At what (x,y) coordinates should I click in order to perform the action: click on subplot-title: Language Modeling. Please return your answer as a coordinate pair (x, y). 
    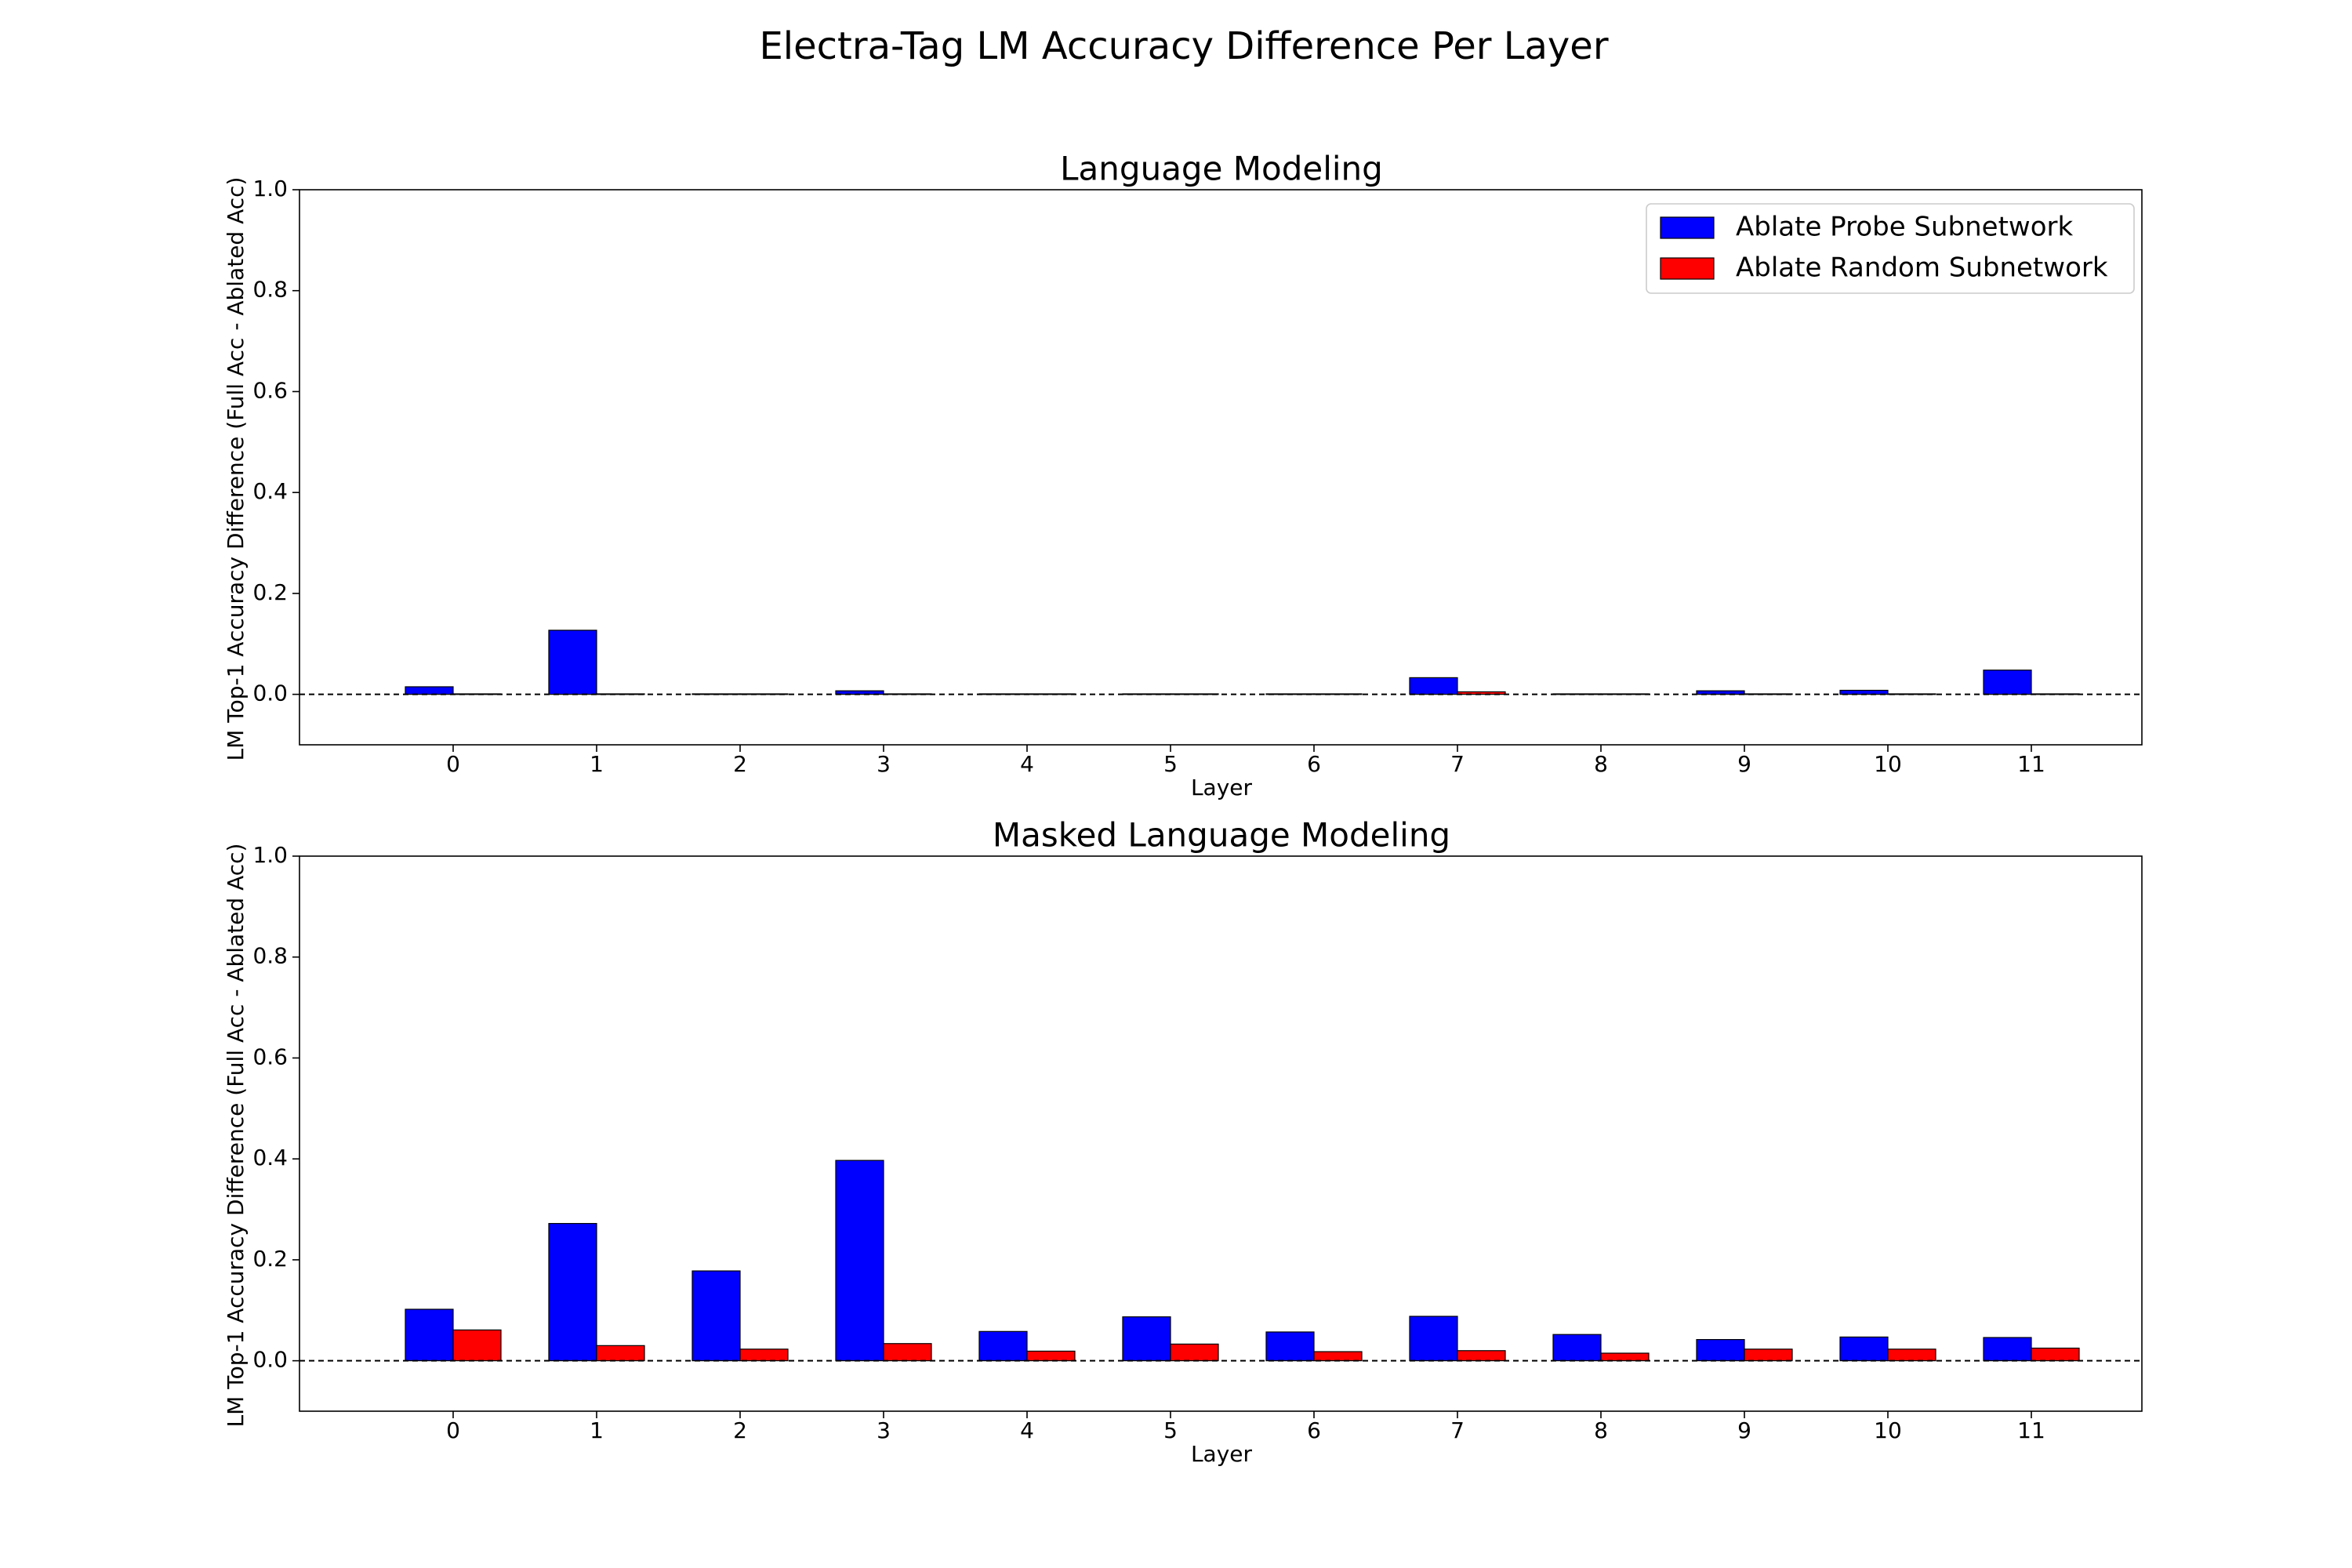
    Looking at the image, I should click on (1221, 169).